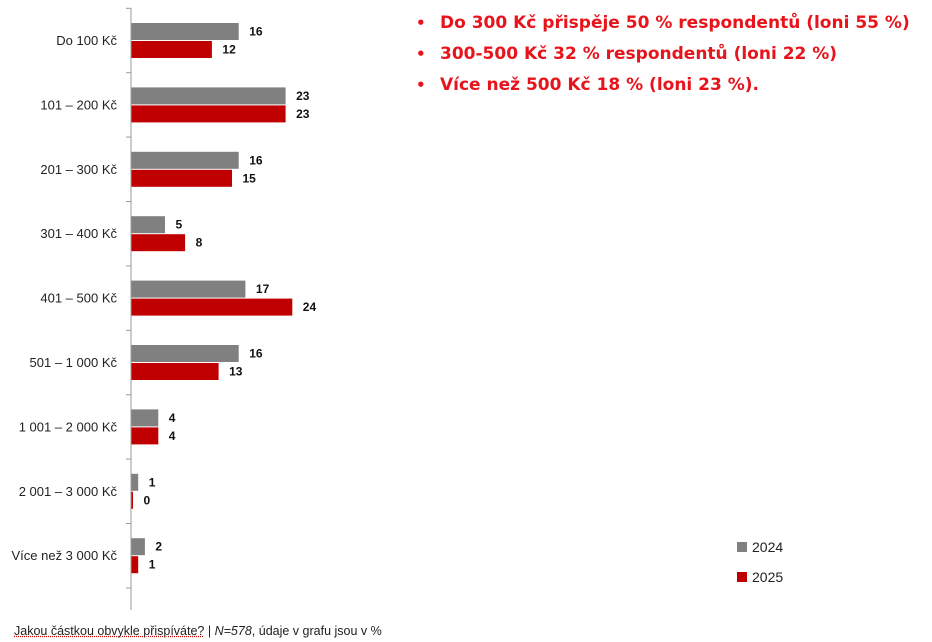 This screenshot has height=642, width=932. Describe the element at coordinates (64, 555) in the screenshot. I see `category-label: Více než 3 000 Kč` at that location.